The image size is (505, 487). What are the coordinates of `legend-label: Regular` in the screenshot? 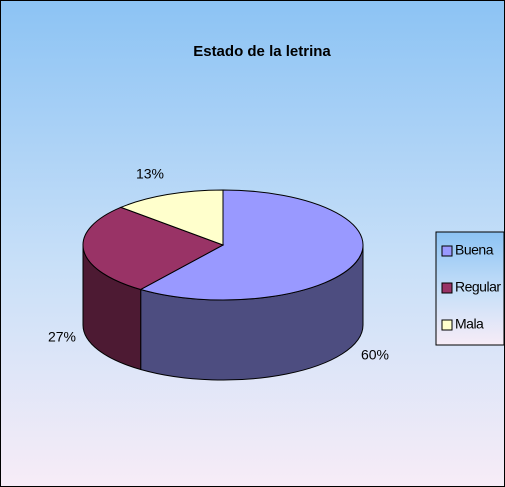 It's located at (478, 287).